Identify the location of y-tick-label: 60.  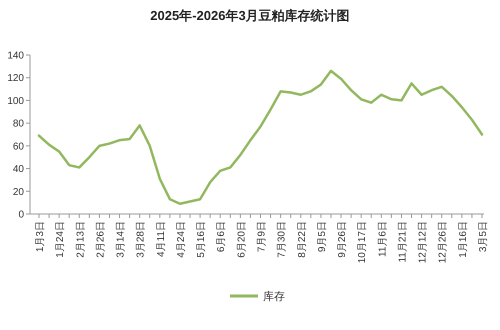
(18, 146).